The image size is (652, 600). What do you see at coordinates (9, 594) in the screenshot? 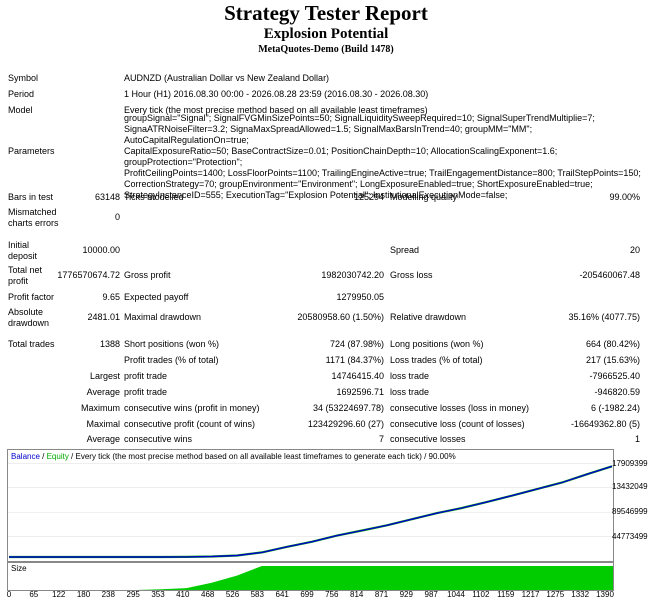
I see `x-tick-label: 0` at bounding box center [9, 594].